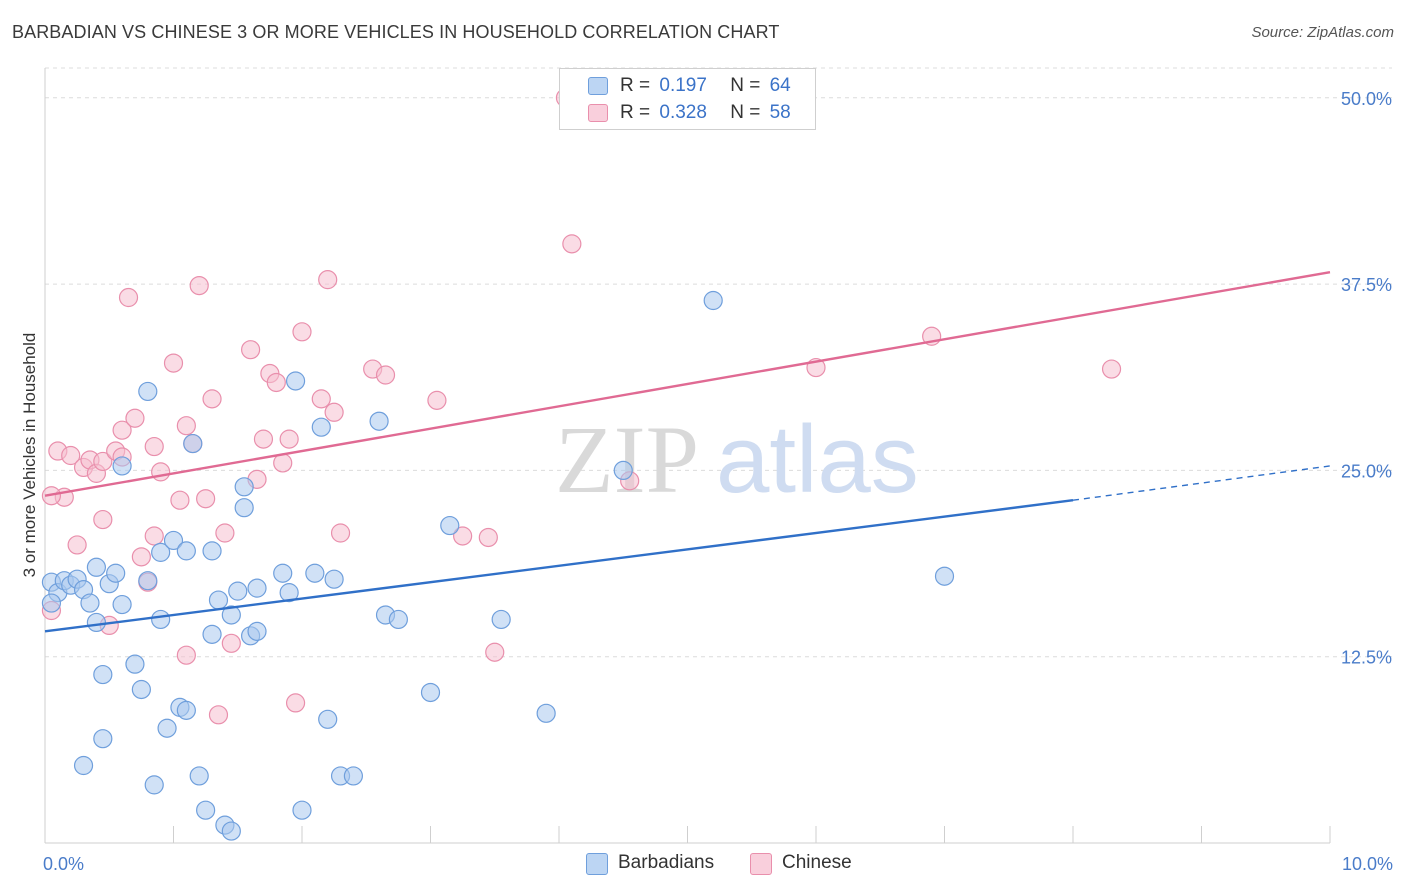  Describe the element at coordinates (683, 85) in the screenshot. I see `r-value: 0.197` at that location.